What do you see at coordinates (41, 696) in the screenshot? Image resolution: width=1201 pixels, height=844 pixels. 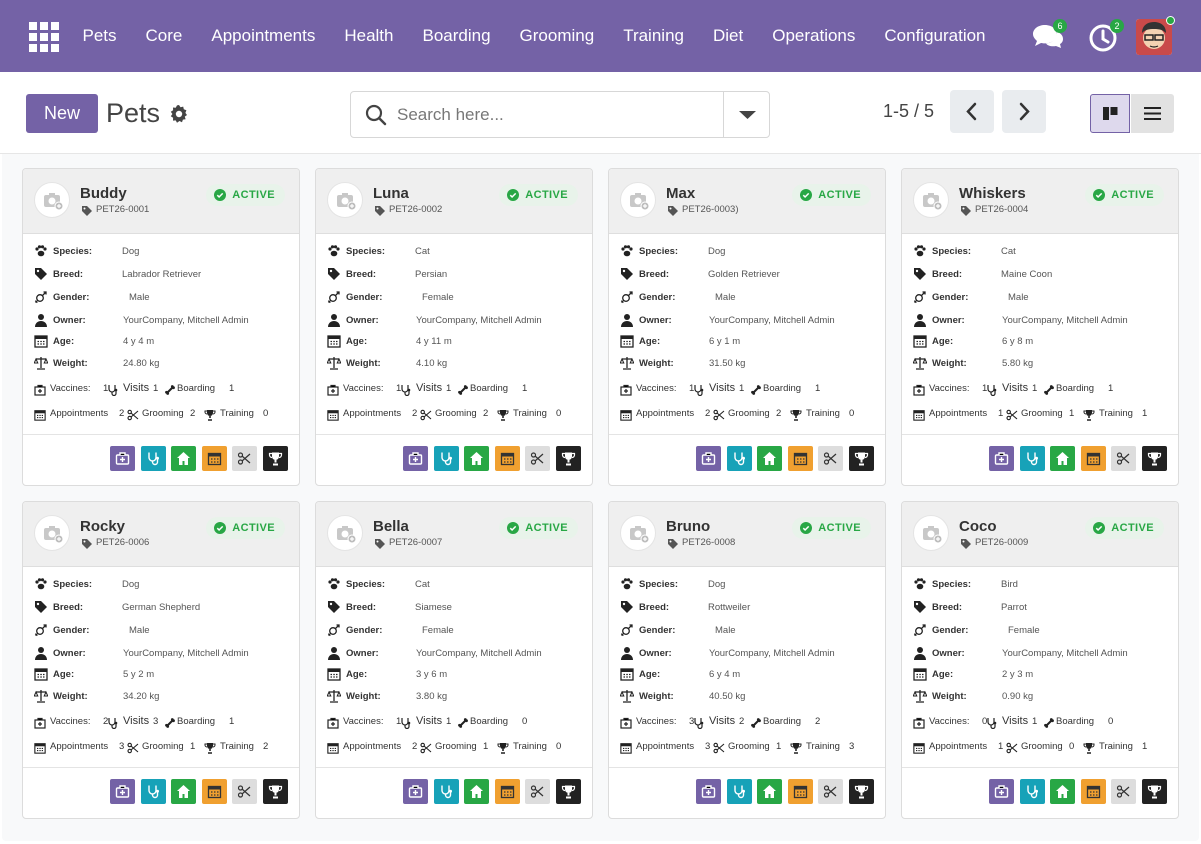 I see `scale-icon` at bounding box center [41, 696].